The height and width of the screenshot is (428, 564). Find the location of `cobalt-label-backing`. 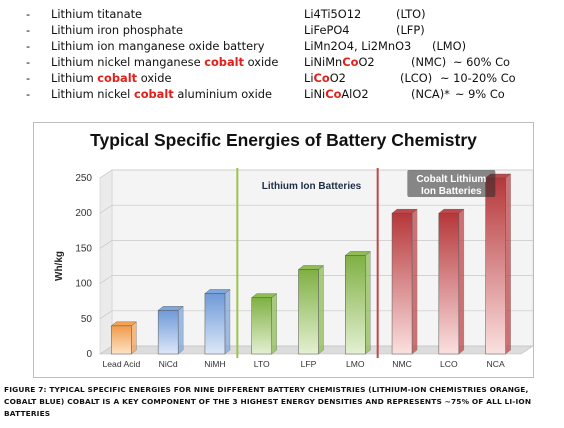

cobalt-label-backing is located at coordinates (451, 183).